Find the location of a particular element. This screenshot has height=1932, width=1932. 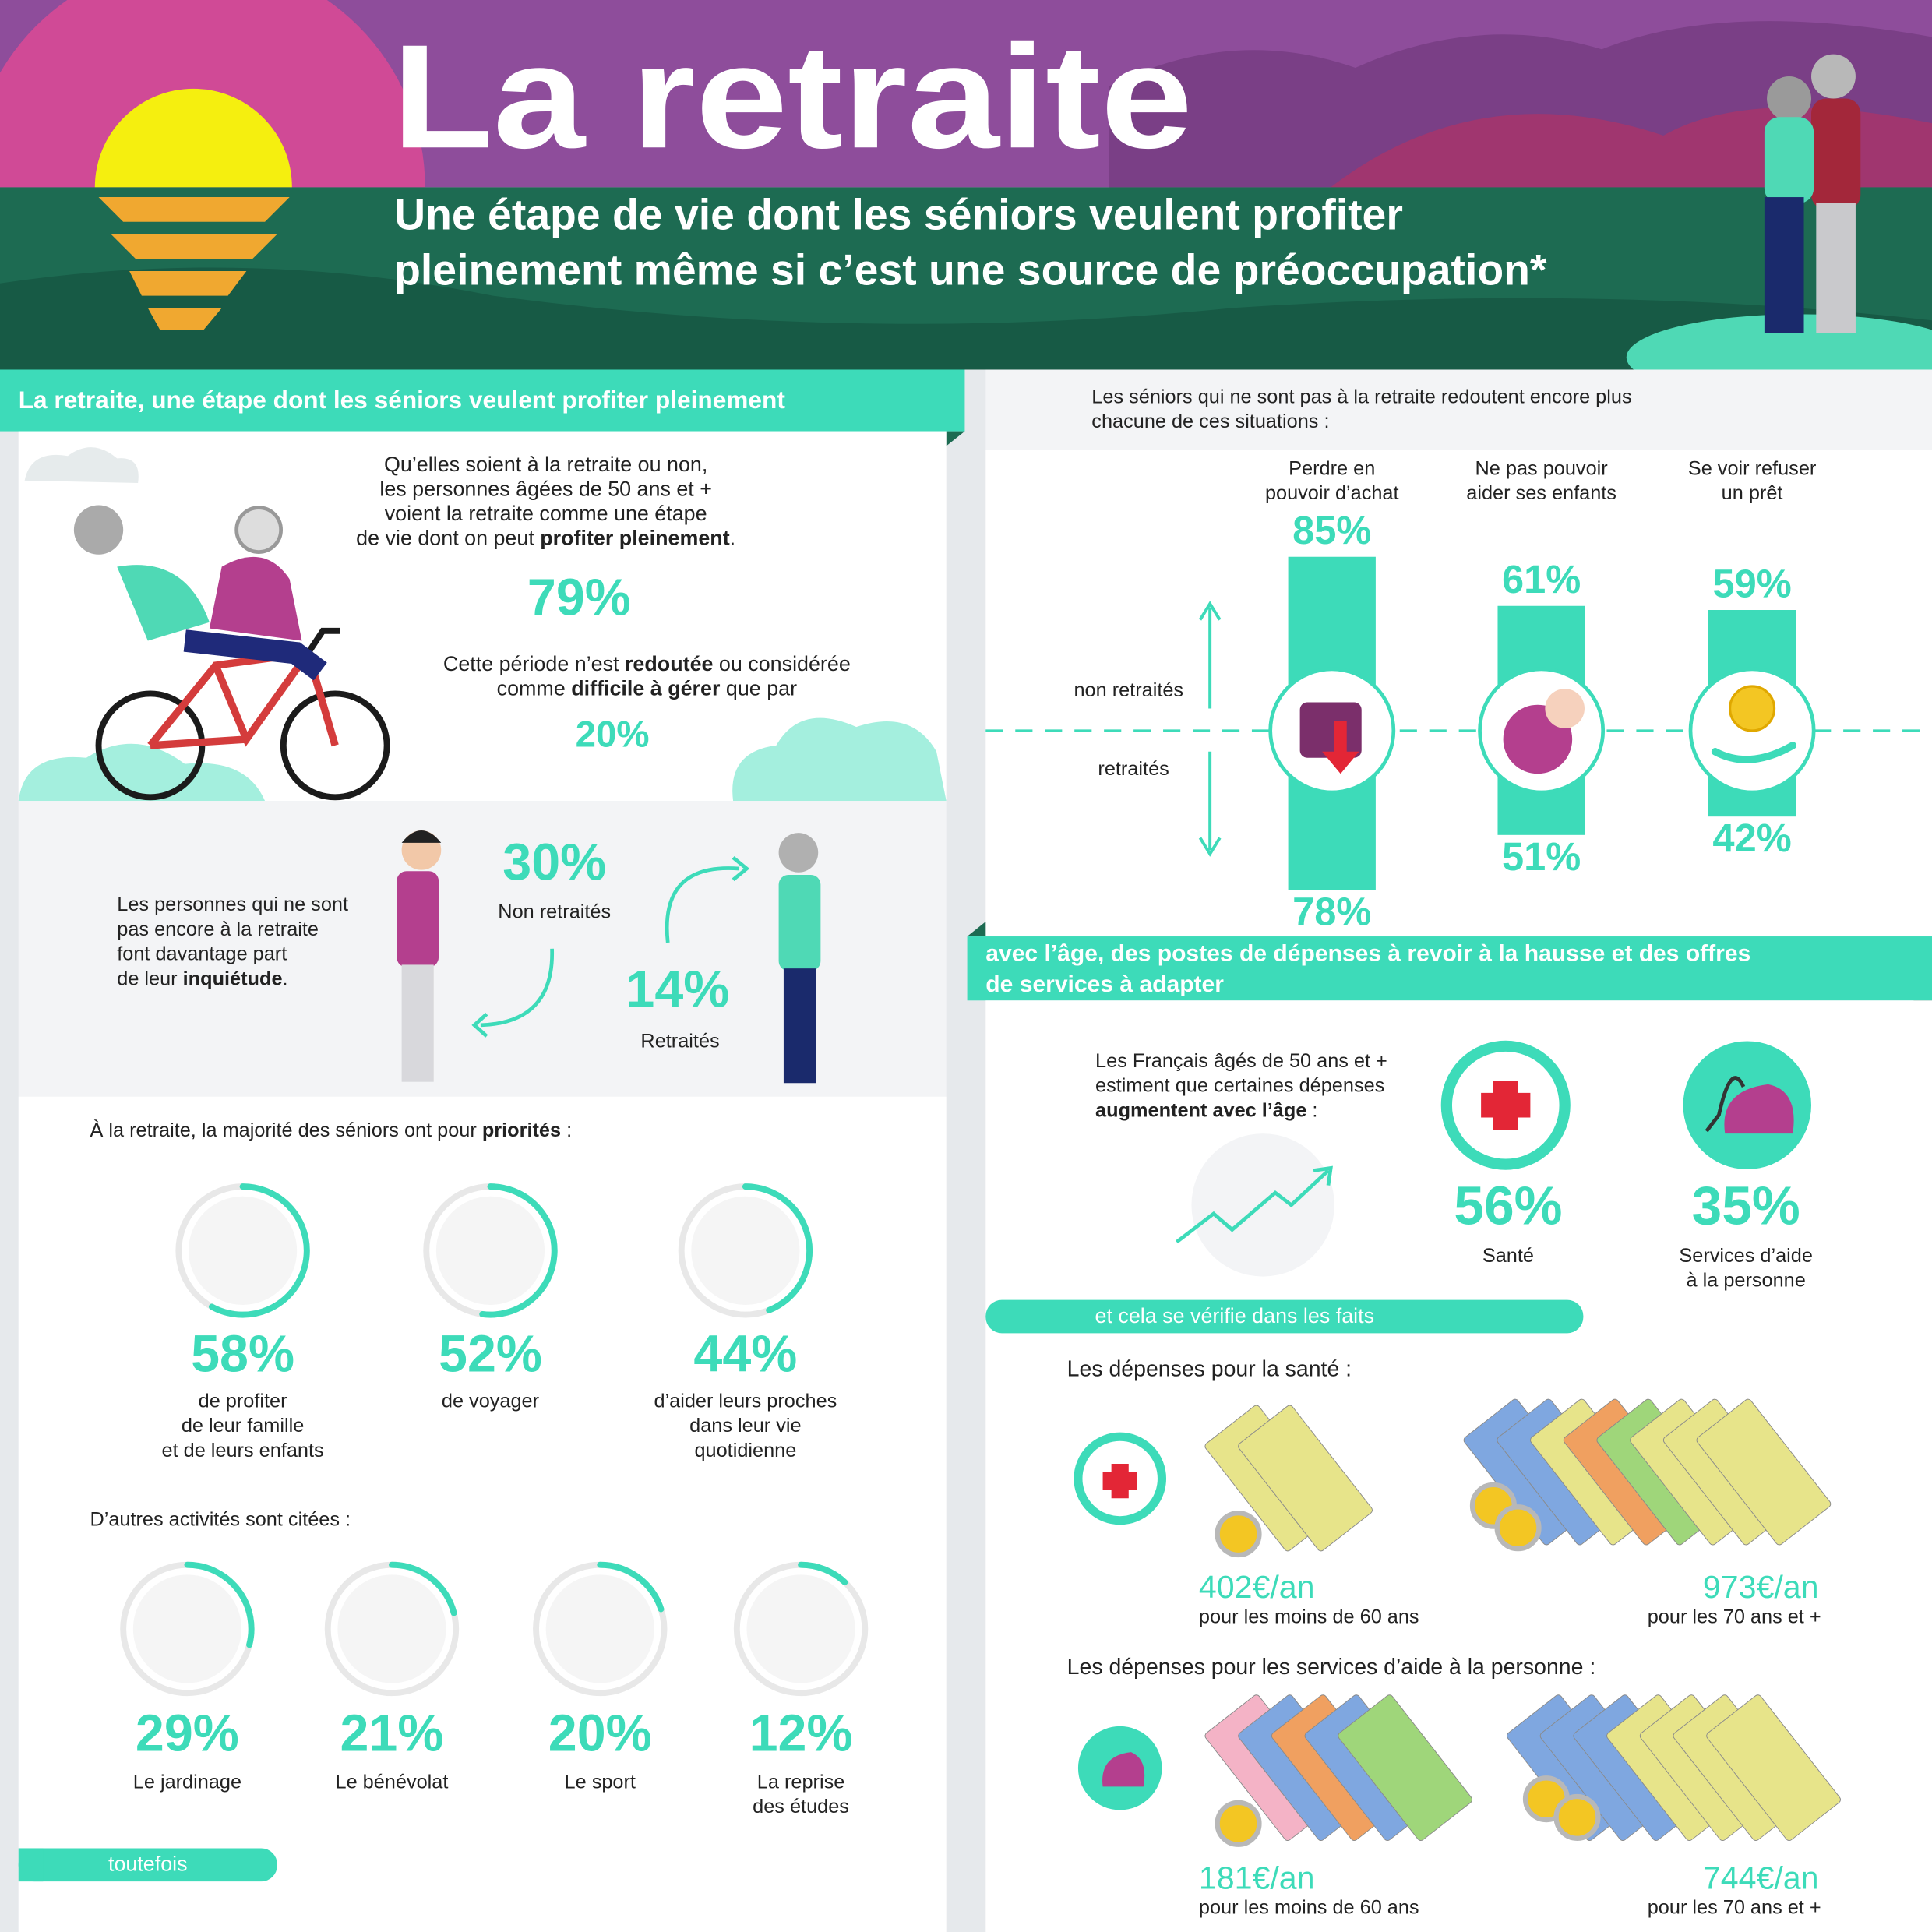

axis-label: retraités is located at coordinates (1133, 769).